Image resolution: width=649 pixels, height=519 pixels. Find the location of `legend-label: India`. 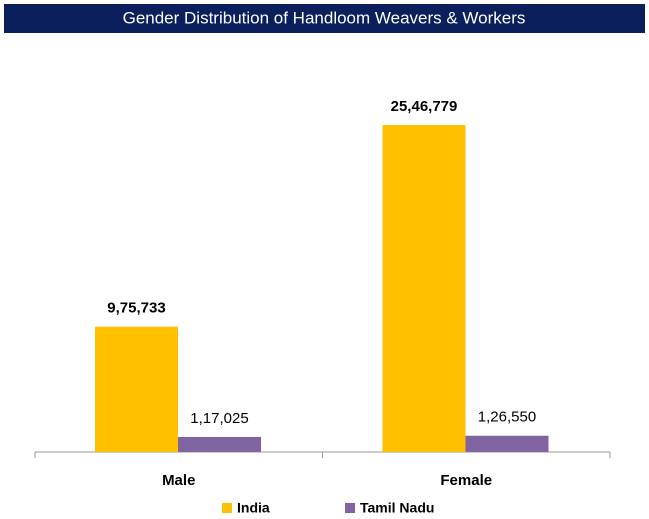

legend-label: India is located at coordinates (253, 508).